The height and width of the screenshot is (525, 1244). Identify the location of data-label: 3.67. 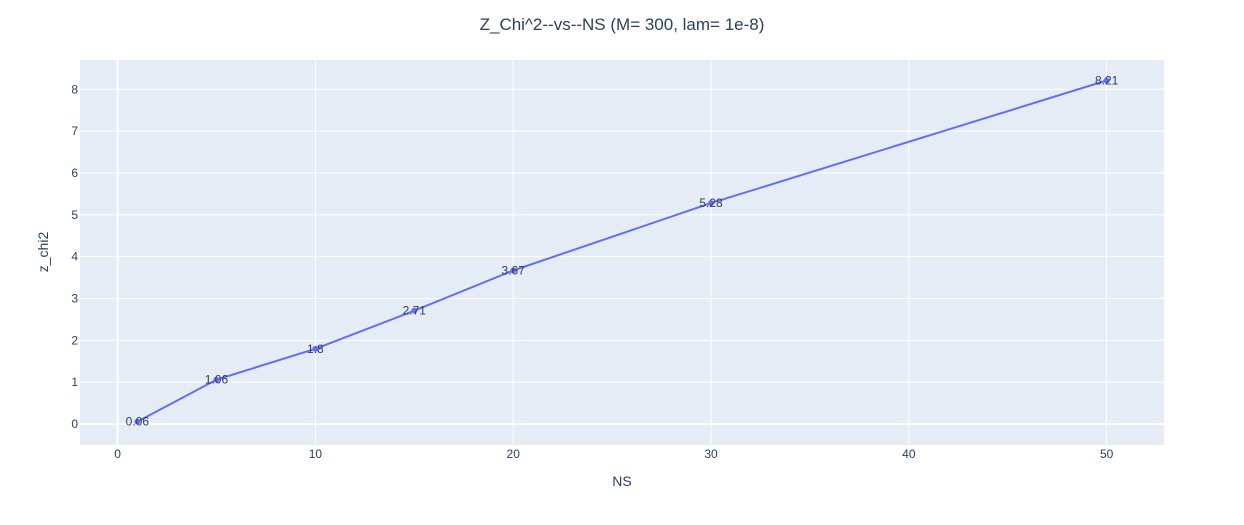
(514, 270).